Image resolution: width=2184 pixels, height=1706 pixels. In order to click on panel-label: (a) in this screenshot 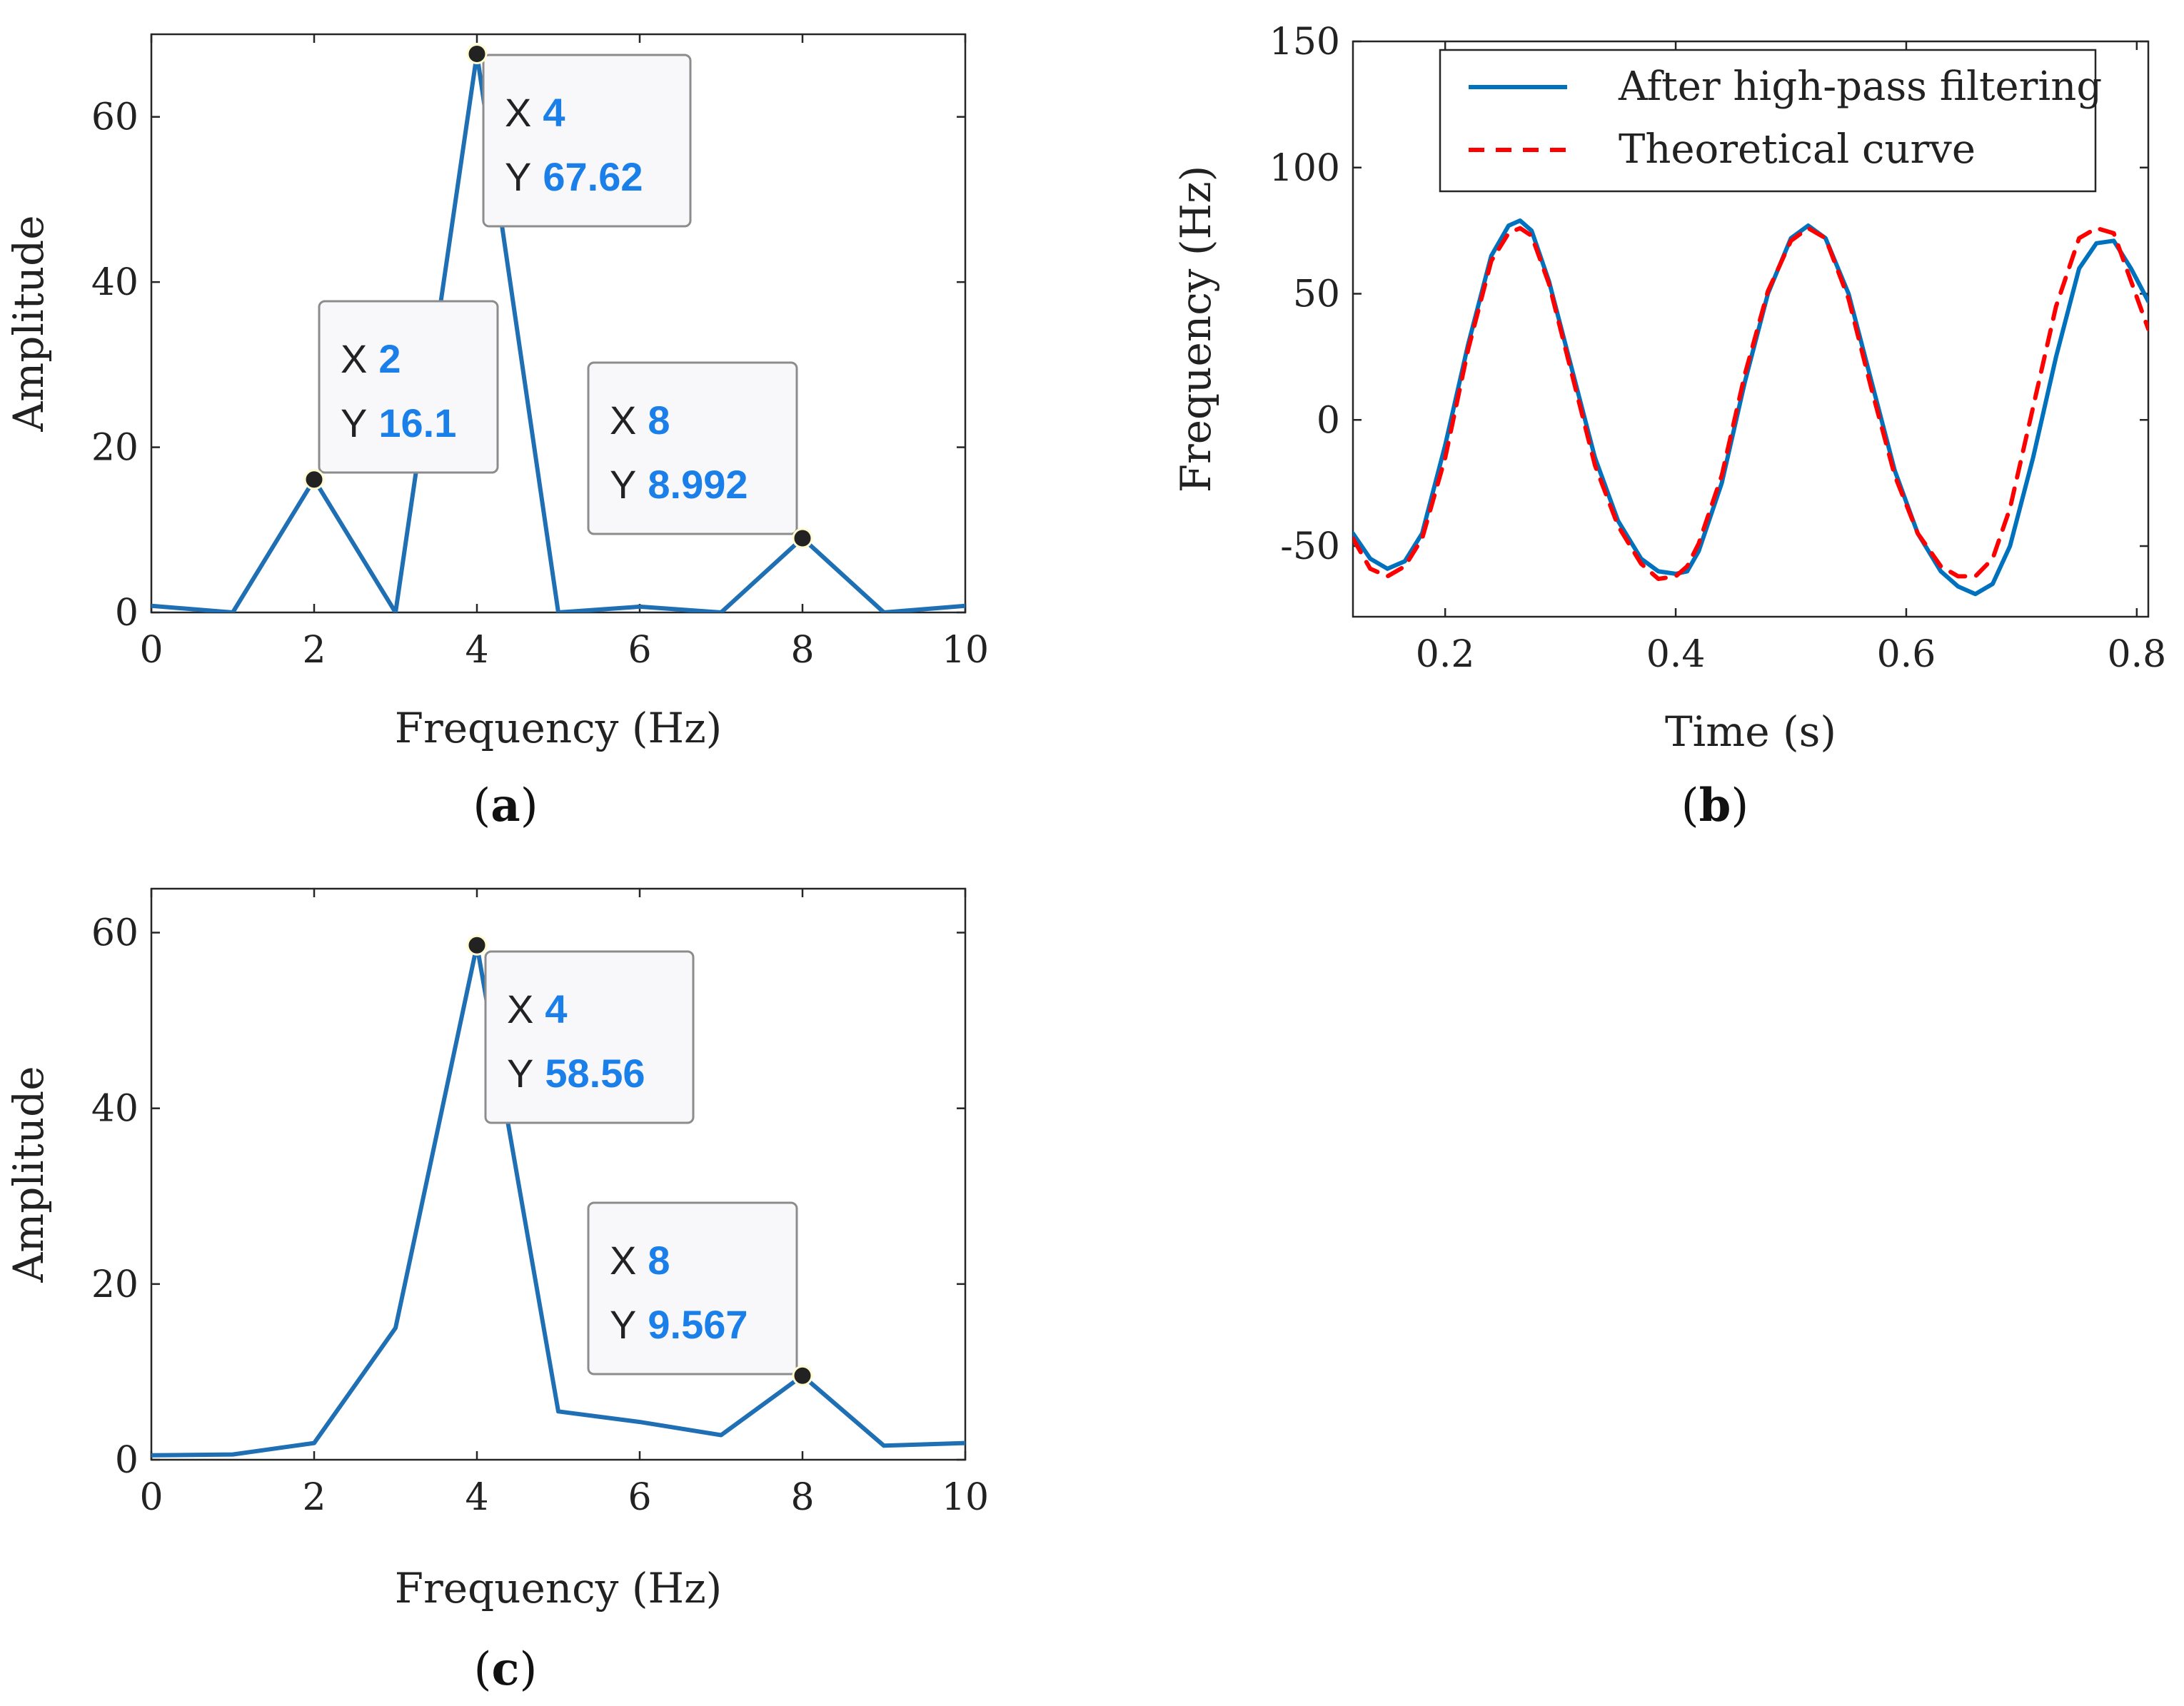, I will do `click(505, 806)`.